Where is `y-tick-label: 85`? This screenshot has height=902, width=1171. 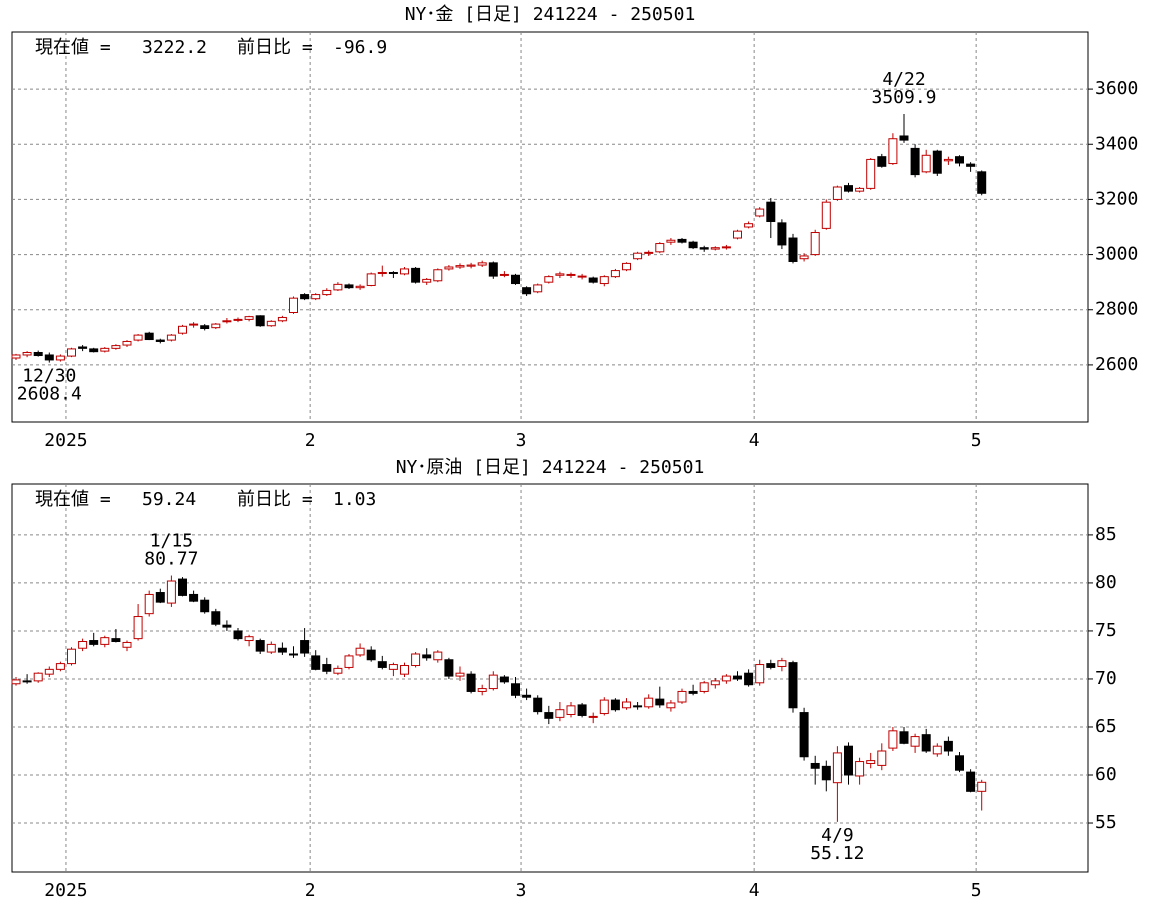 y-tick-label: 85 is located at coordinates (1106, 534).